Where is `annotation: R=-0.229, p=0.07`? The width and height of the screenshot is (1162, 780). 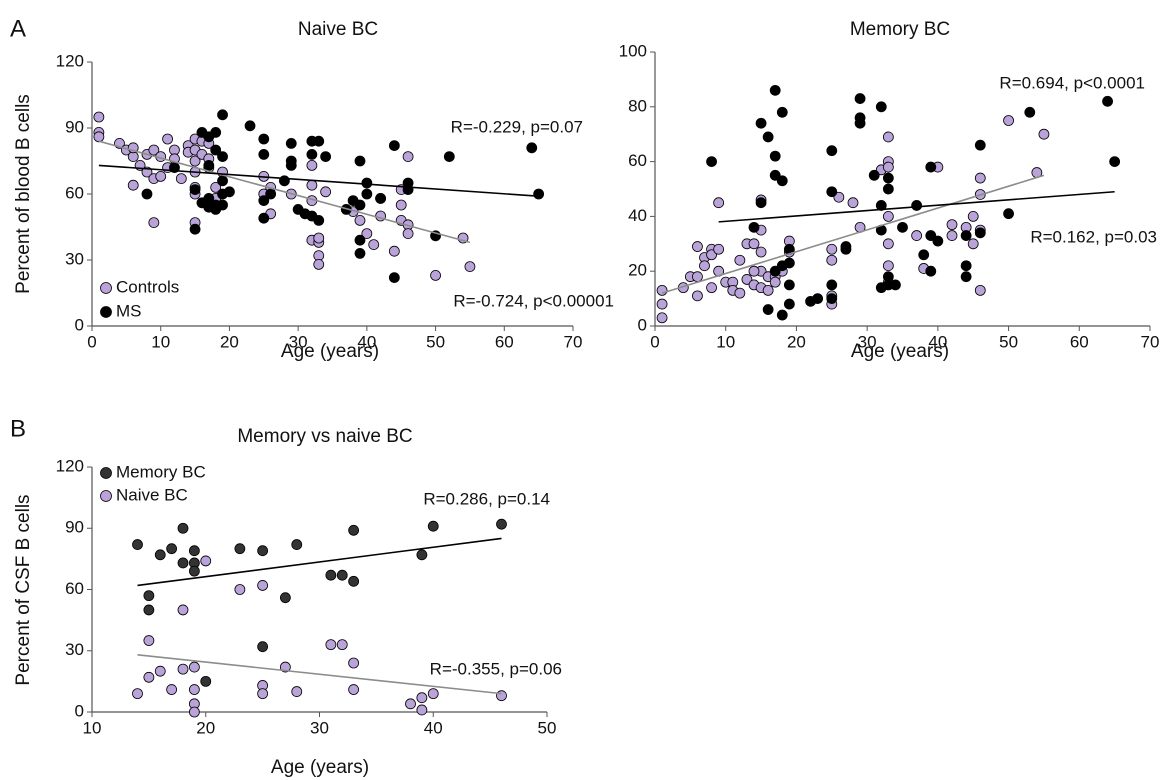 annotation: R=-0.229, p=0.07 is located at coordinates (517, 126).